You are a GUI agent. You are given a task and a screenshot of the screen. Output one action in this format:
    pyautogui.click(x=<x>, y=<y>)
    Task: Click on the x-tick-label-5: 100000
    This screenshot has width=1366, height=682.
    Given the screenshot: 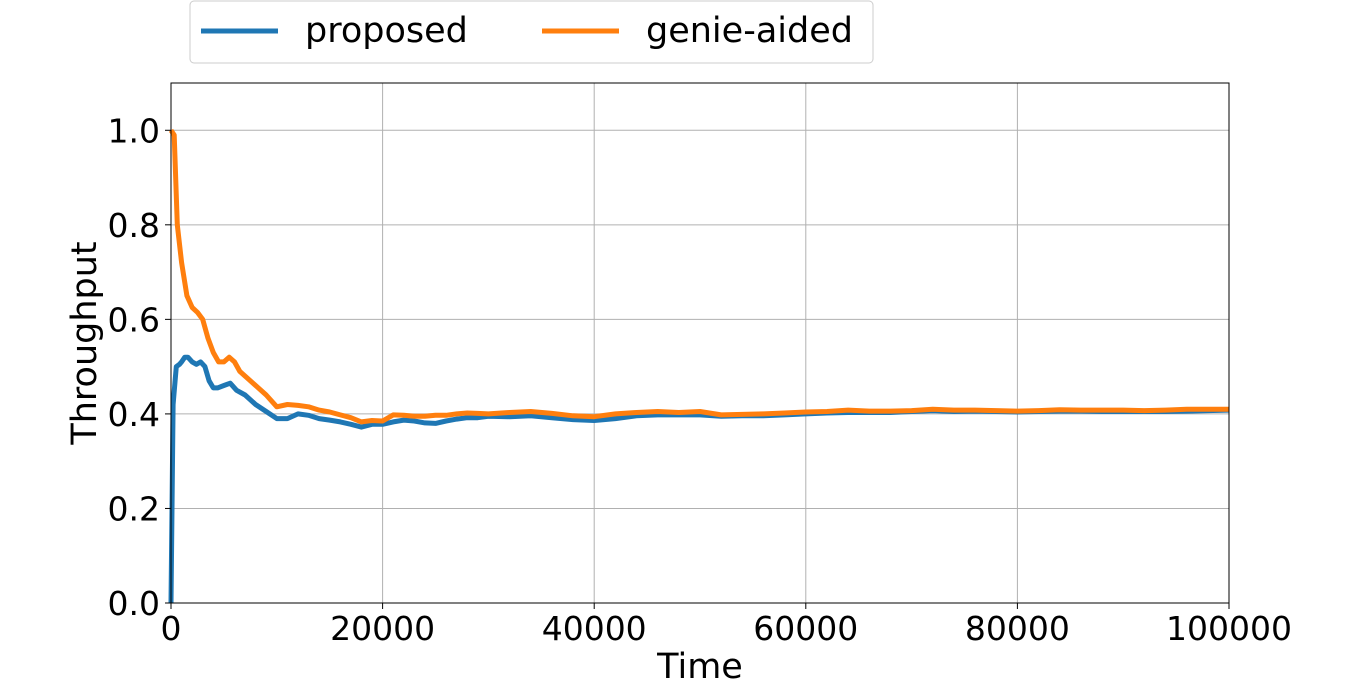 What is the action you would take?
    pyautogui.click(x=1229, y=628)
    